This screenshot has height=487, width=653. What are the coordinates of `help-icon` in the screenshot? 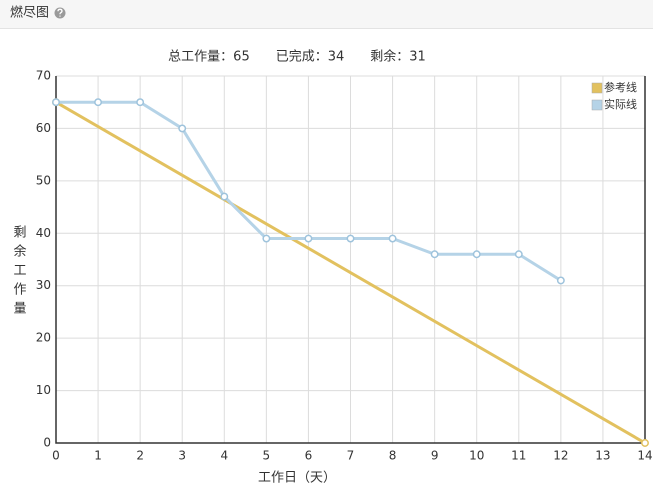 It's located at (60, 13).